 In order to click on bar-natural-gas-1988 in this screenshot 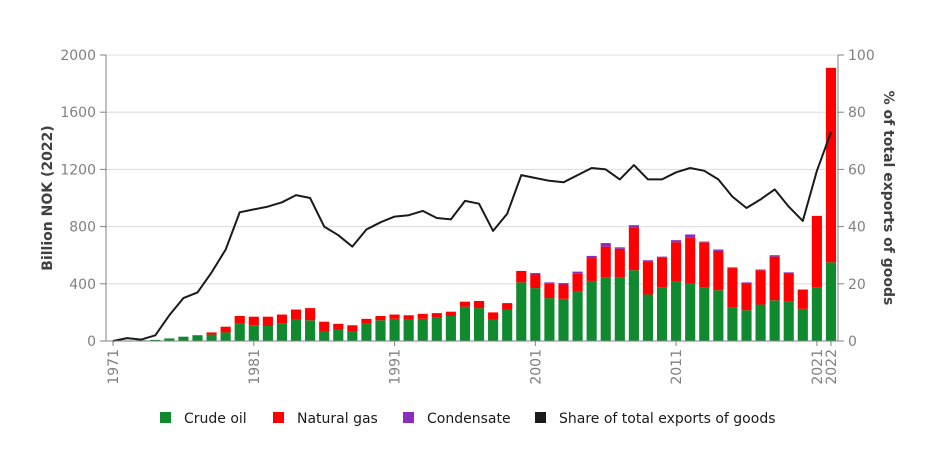, I will do `click(352, 328)`.